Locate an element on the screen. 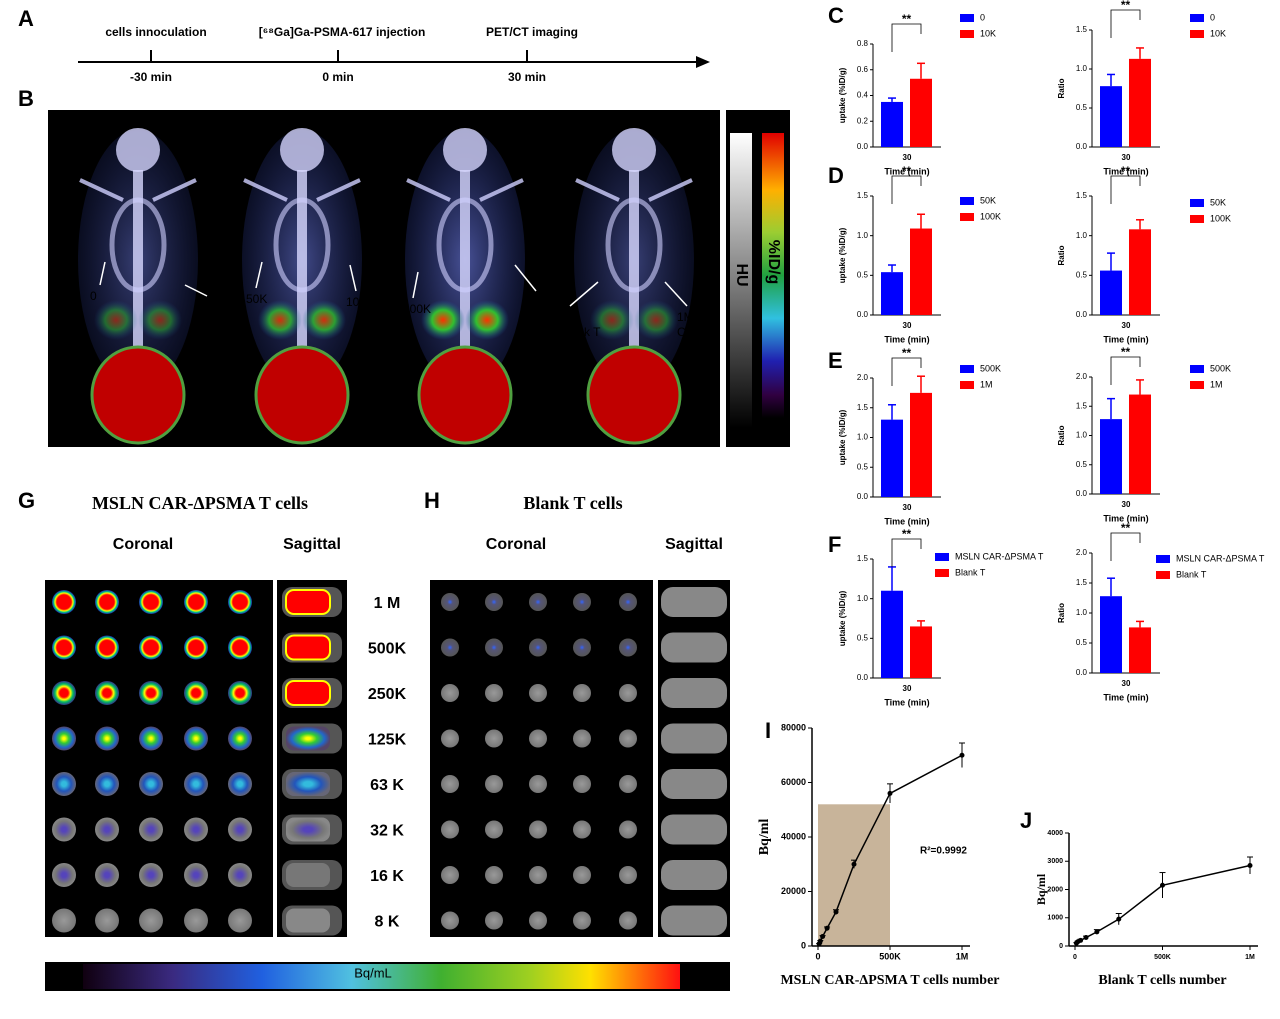 The image size is (1280, 1019). legend-label: 1M is located at coordinates (1216, 384).